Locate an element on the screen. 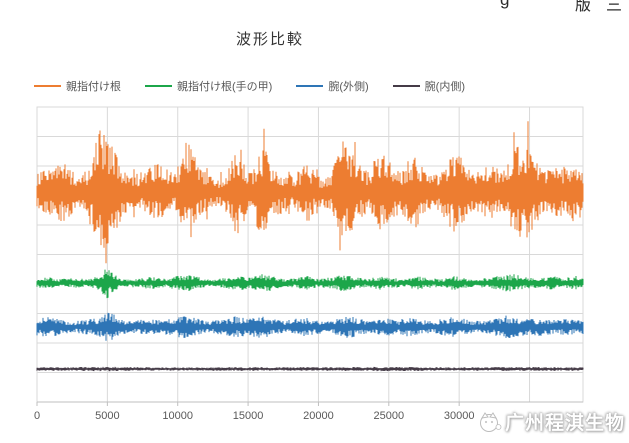  legend-item: 親指付け根(手の甲) is located at coordinates (208, 86).